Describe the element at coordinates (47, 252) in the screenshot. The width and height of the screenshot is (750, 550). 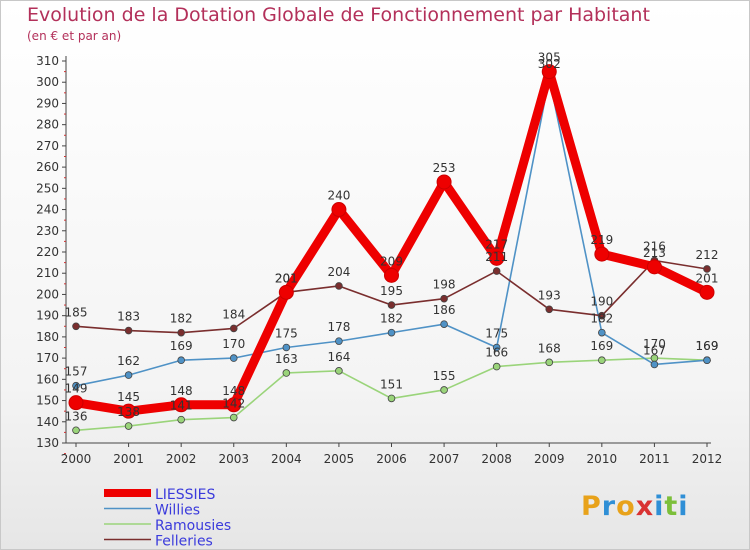
I see `y-tick-label: 220` at that location.